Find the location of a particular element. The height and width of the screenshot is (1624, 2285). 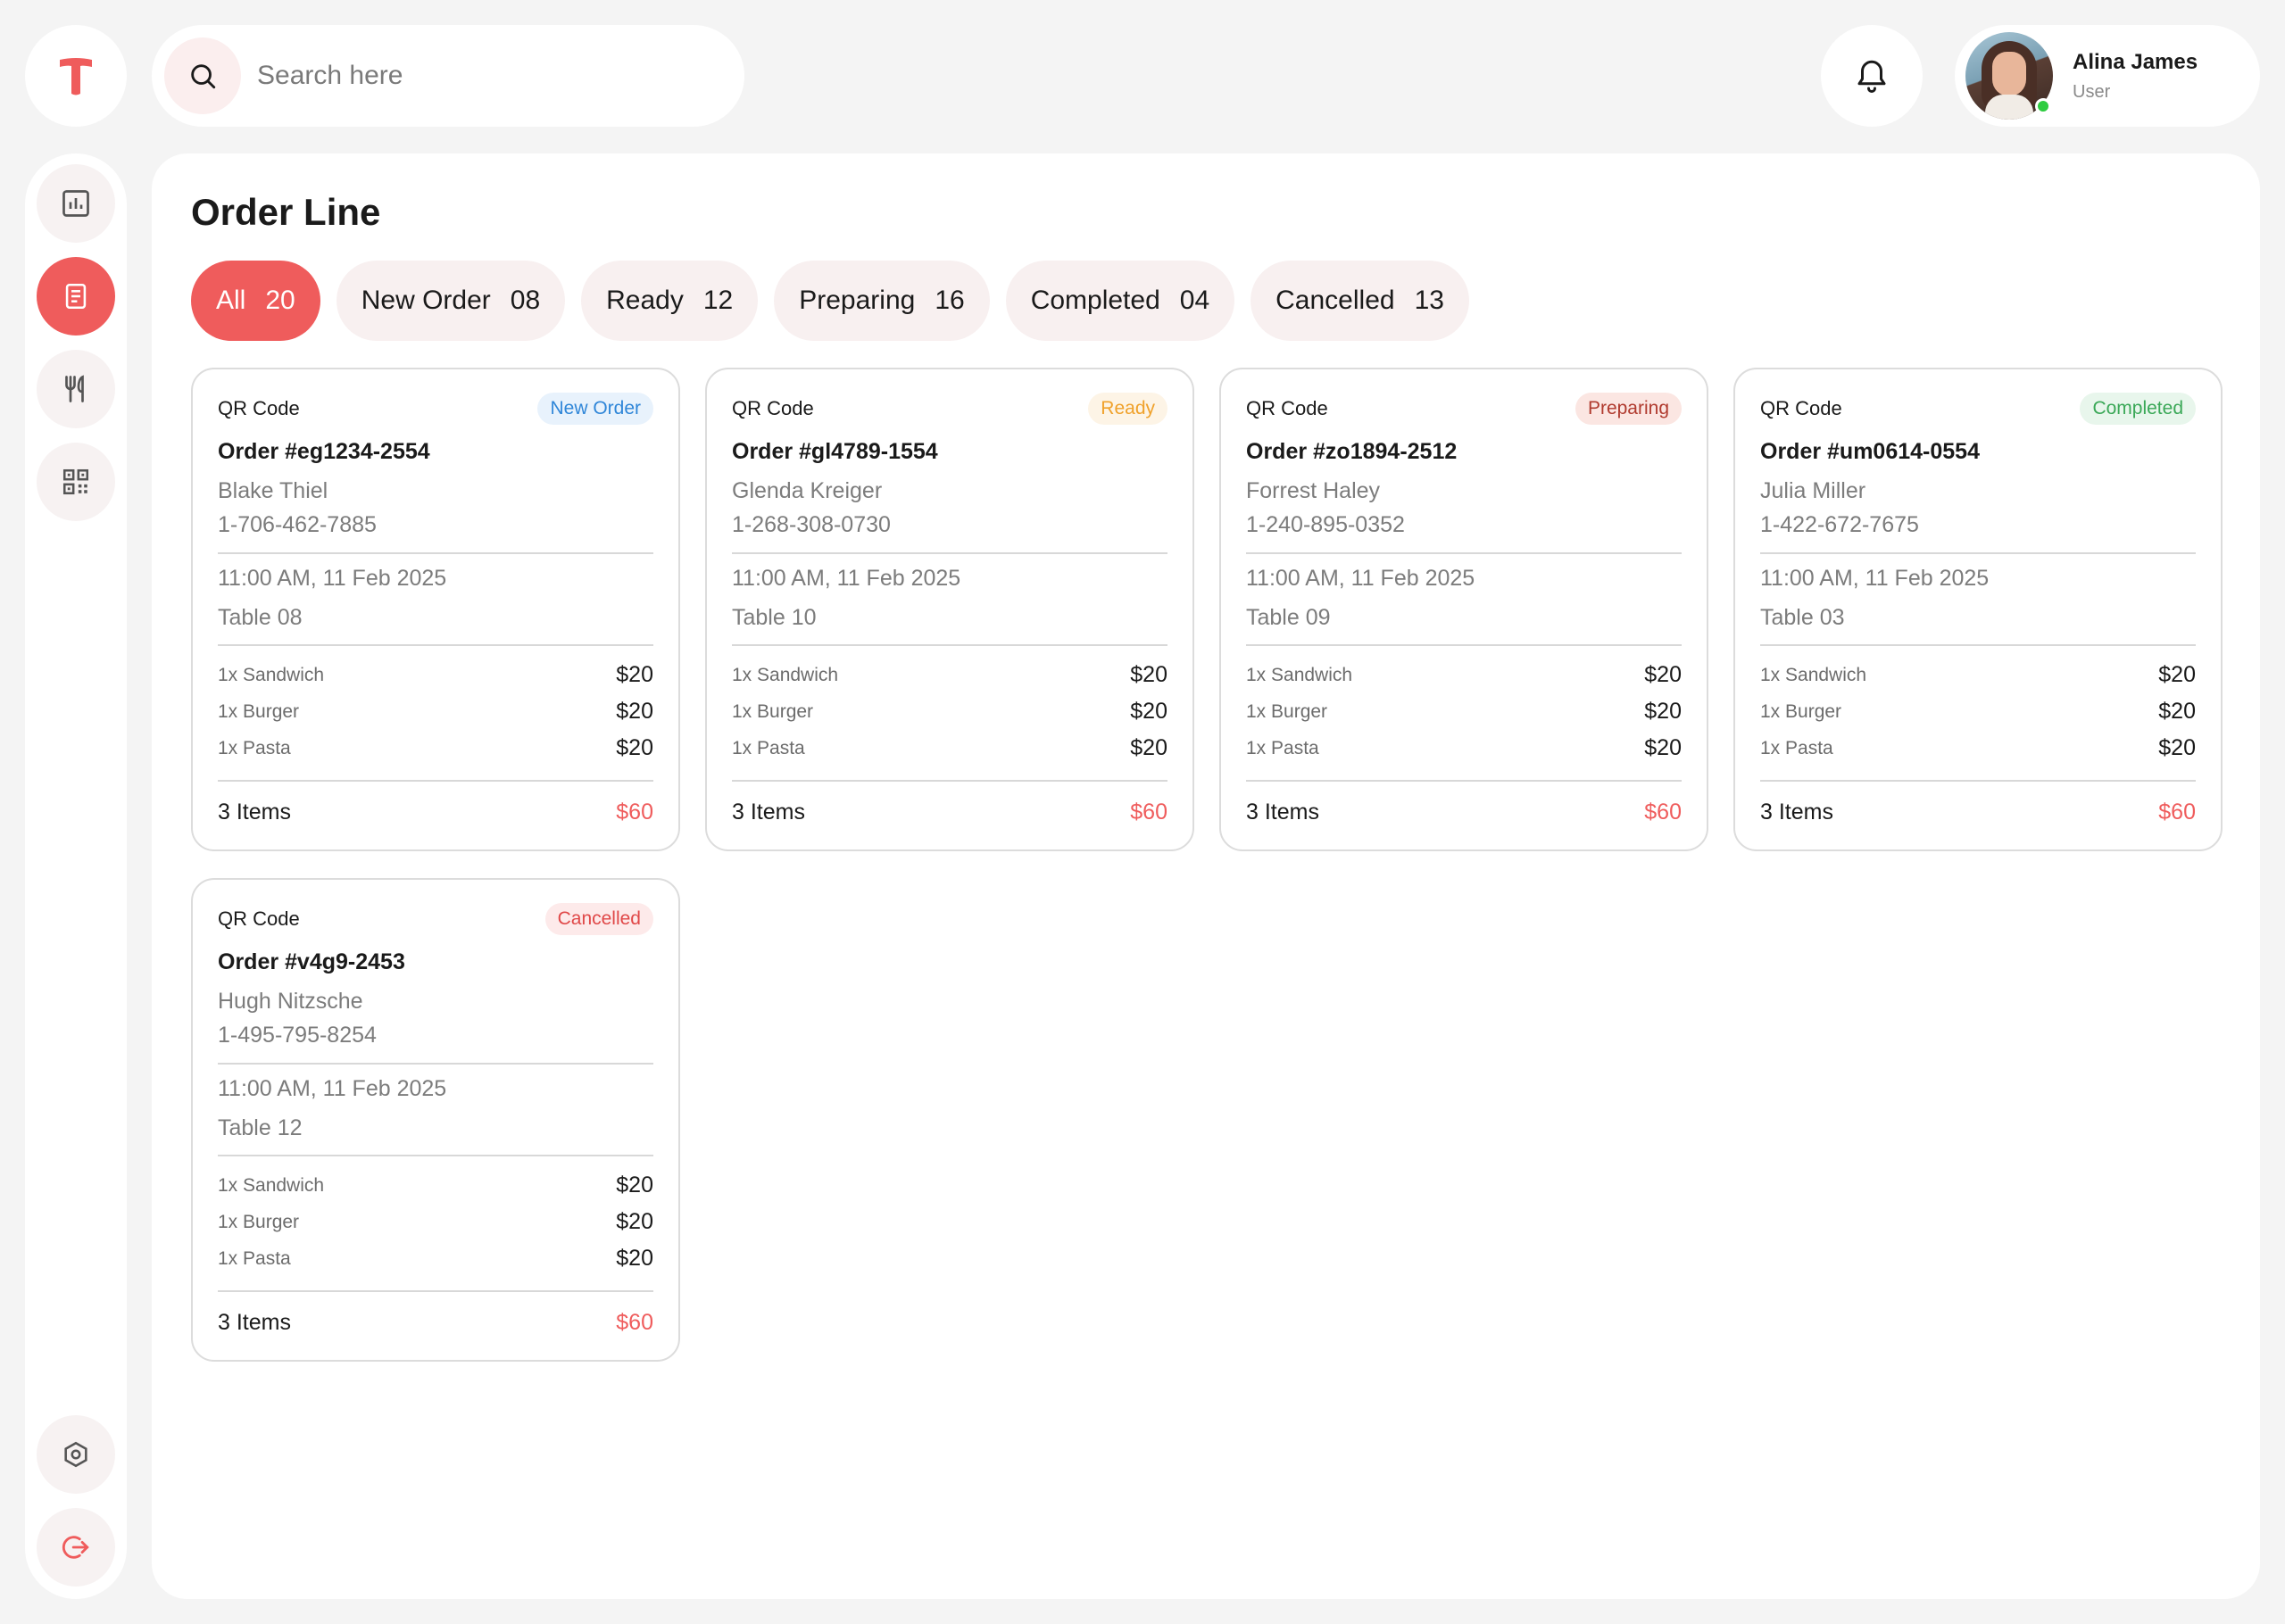

tab-completed: Completed 04 is located at coordinates (1120, 301).